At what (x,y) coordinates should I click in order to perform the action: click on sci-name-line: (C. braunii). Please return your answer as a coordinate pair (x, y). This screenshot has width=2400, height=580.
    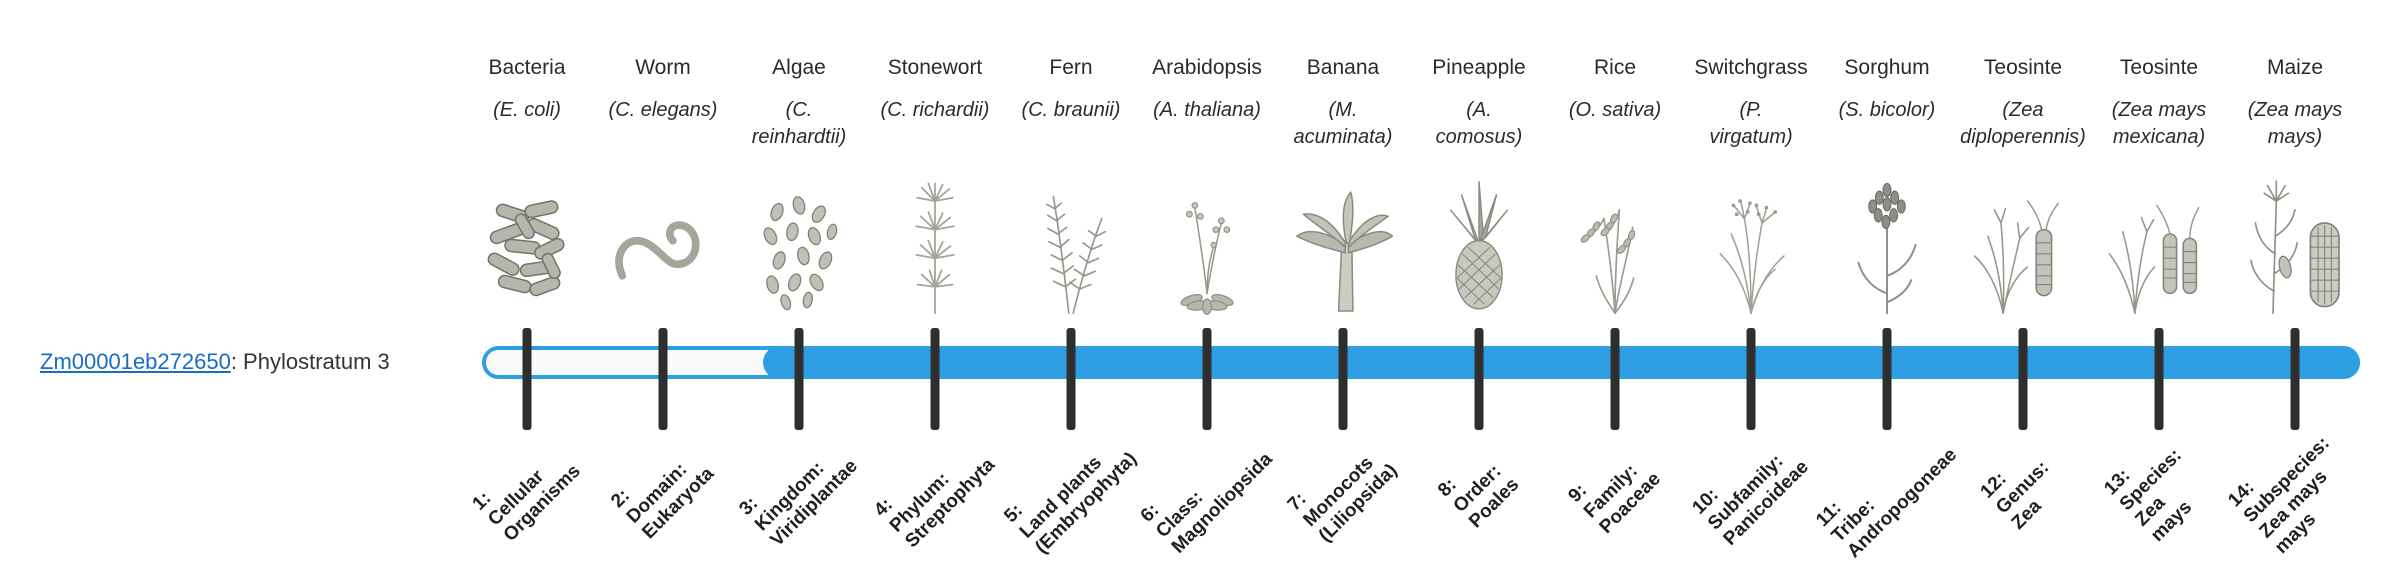
    Looking at the image, I should click on (1071, 110).